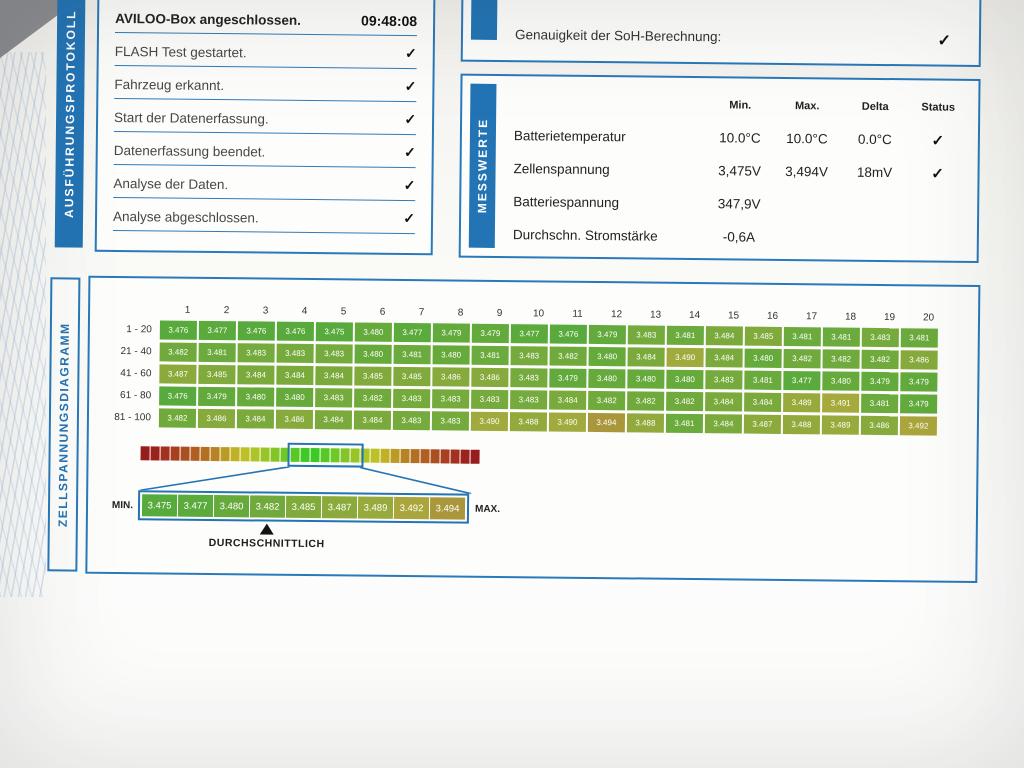 This screenshot has height=768, width=1024. Describe the element at coordinates (772, 316) in the screenshot. I see `heatmap-column-header: 16` at that location.